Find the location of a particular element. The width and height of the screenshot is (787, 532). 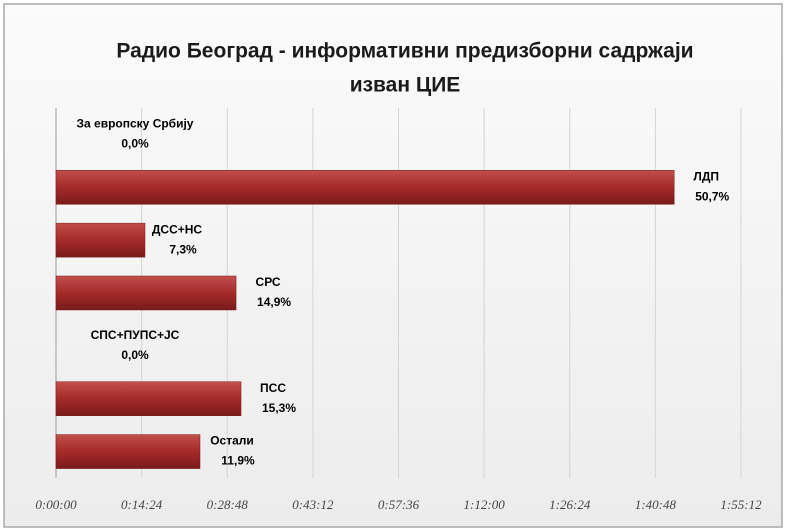

x-tick-label: 1:12:00 is located at coordinates (485, 504).